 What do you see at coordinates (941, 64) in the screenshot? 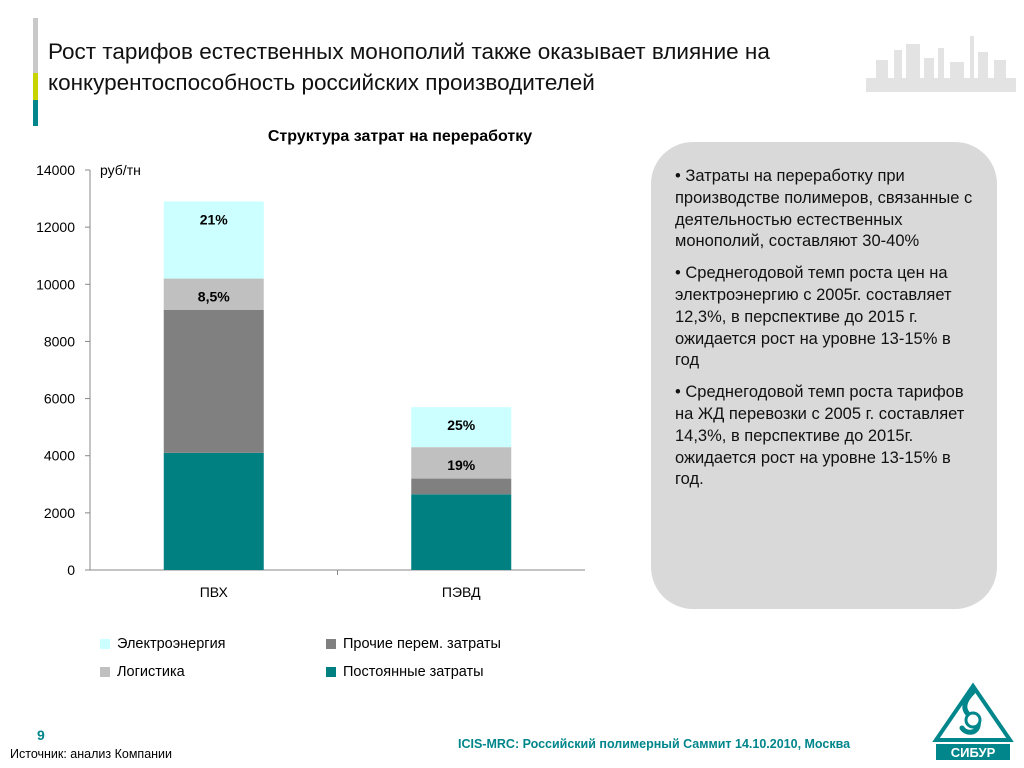
I see `factory-illustration` at bounding box center [941, 64].